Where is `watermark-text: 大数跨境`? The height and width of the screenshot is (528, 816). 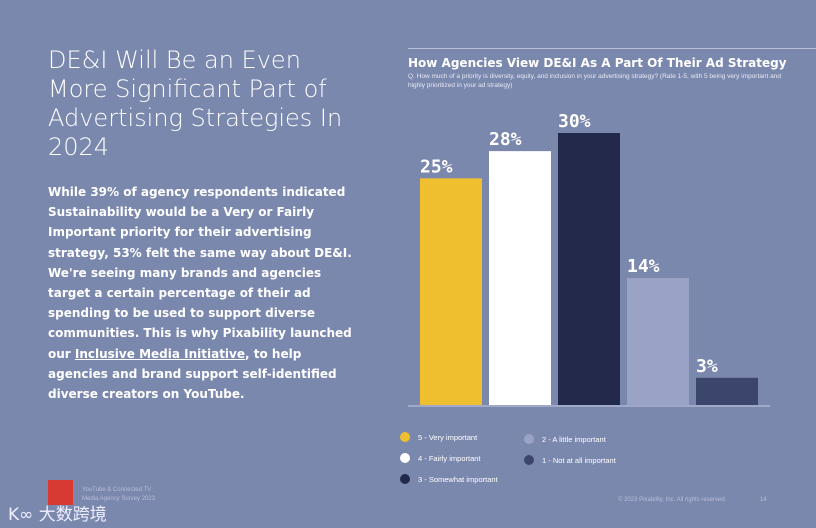 watermark-text: 大数跨境 is located at coordinates (72, 515).